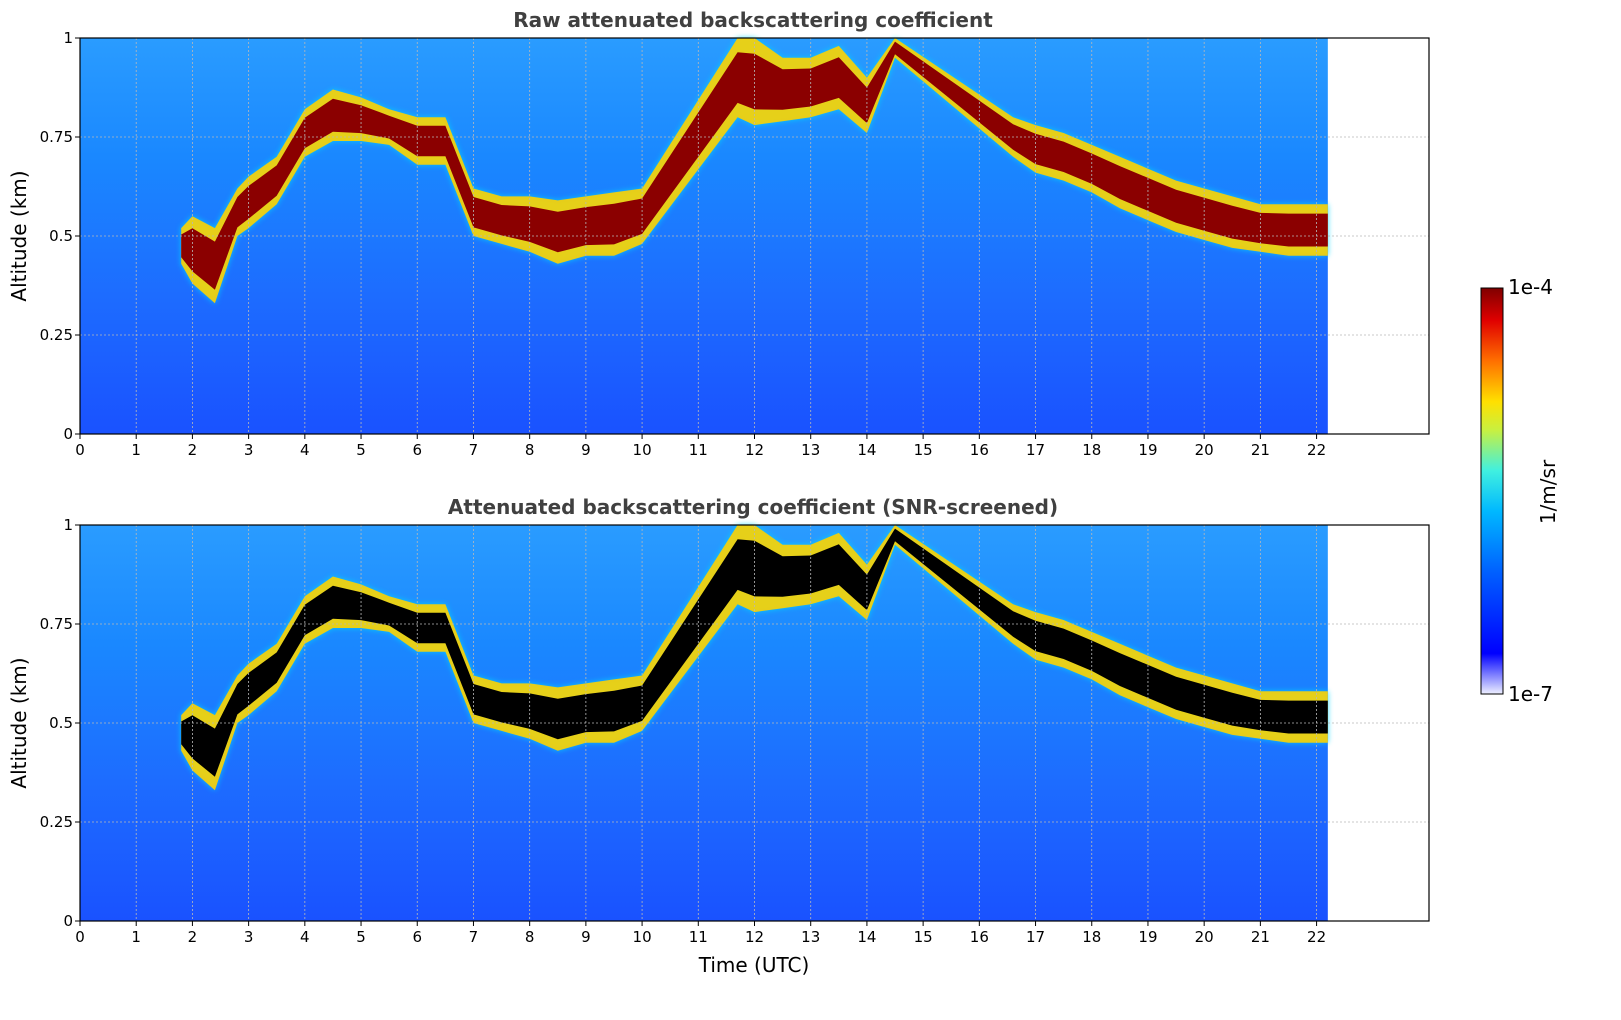 The image size is (1621, 1020). Describe the element at coordinates (1548, 491) in the screenshot. I see `colorbar-unit-label: 1/m/sr` at that location.